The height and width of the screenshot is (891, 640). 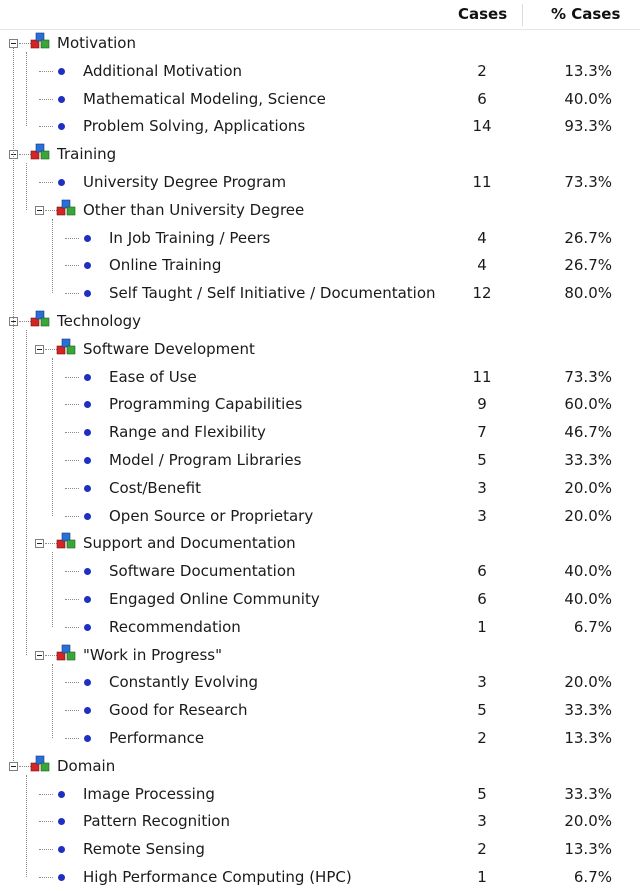 What do you see at coordinates (320, 738) in the screenshot?
I see `tree-item-row: Performance 2 13.3%` at bounding box center [320, 738].